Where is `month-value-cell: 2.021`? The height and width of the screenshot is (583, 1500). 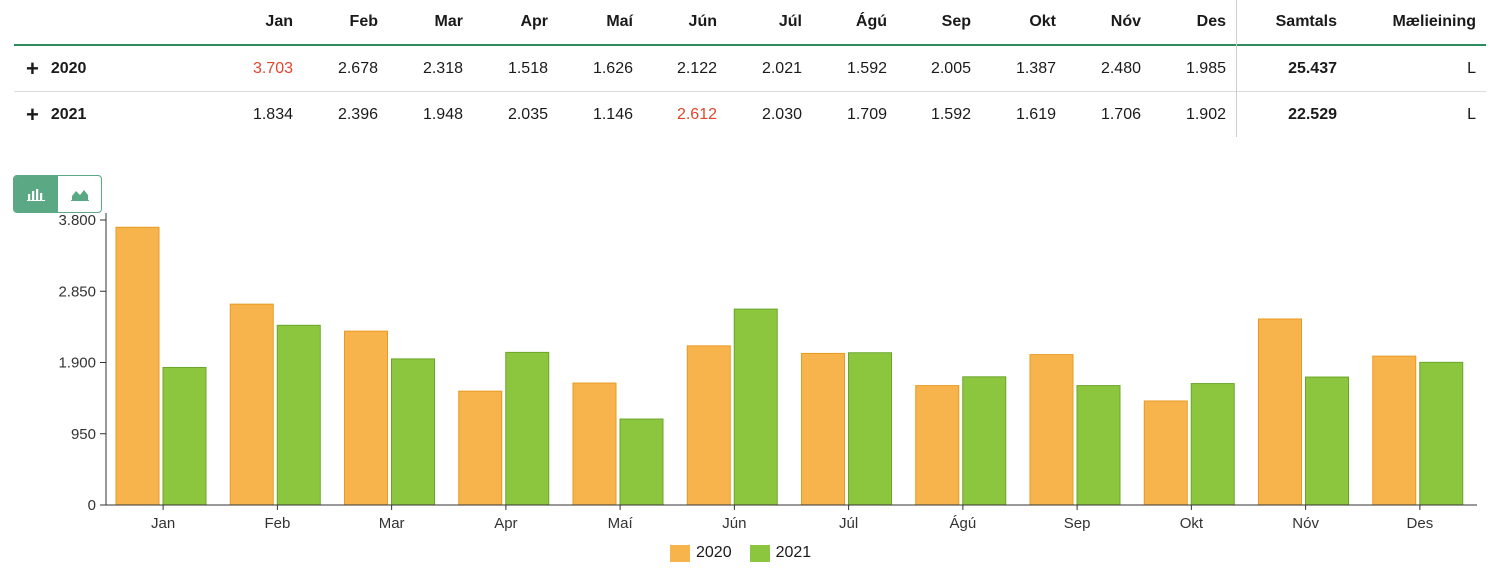 month-value-cell: 2.021 is located at coordinates (781, 68).